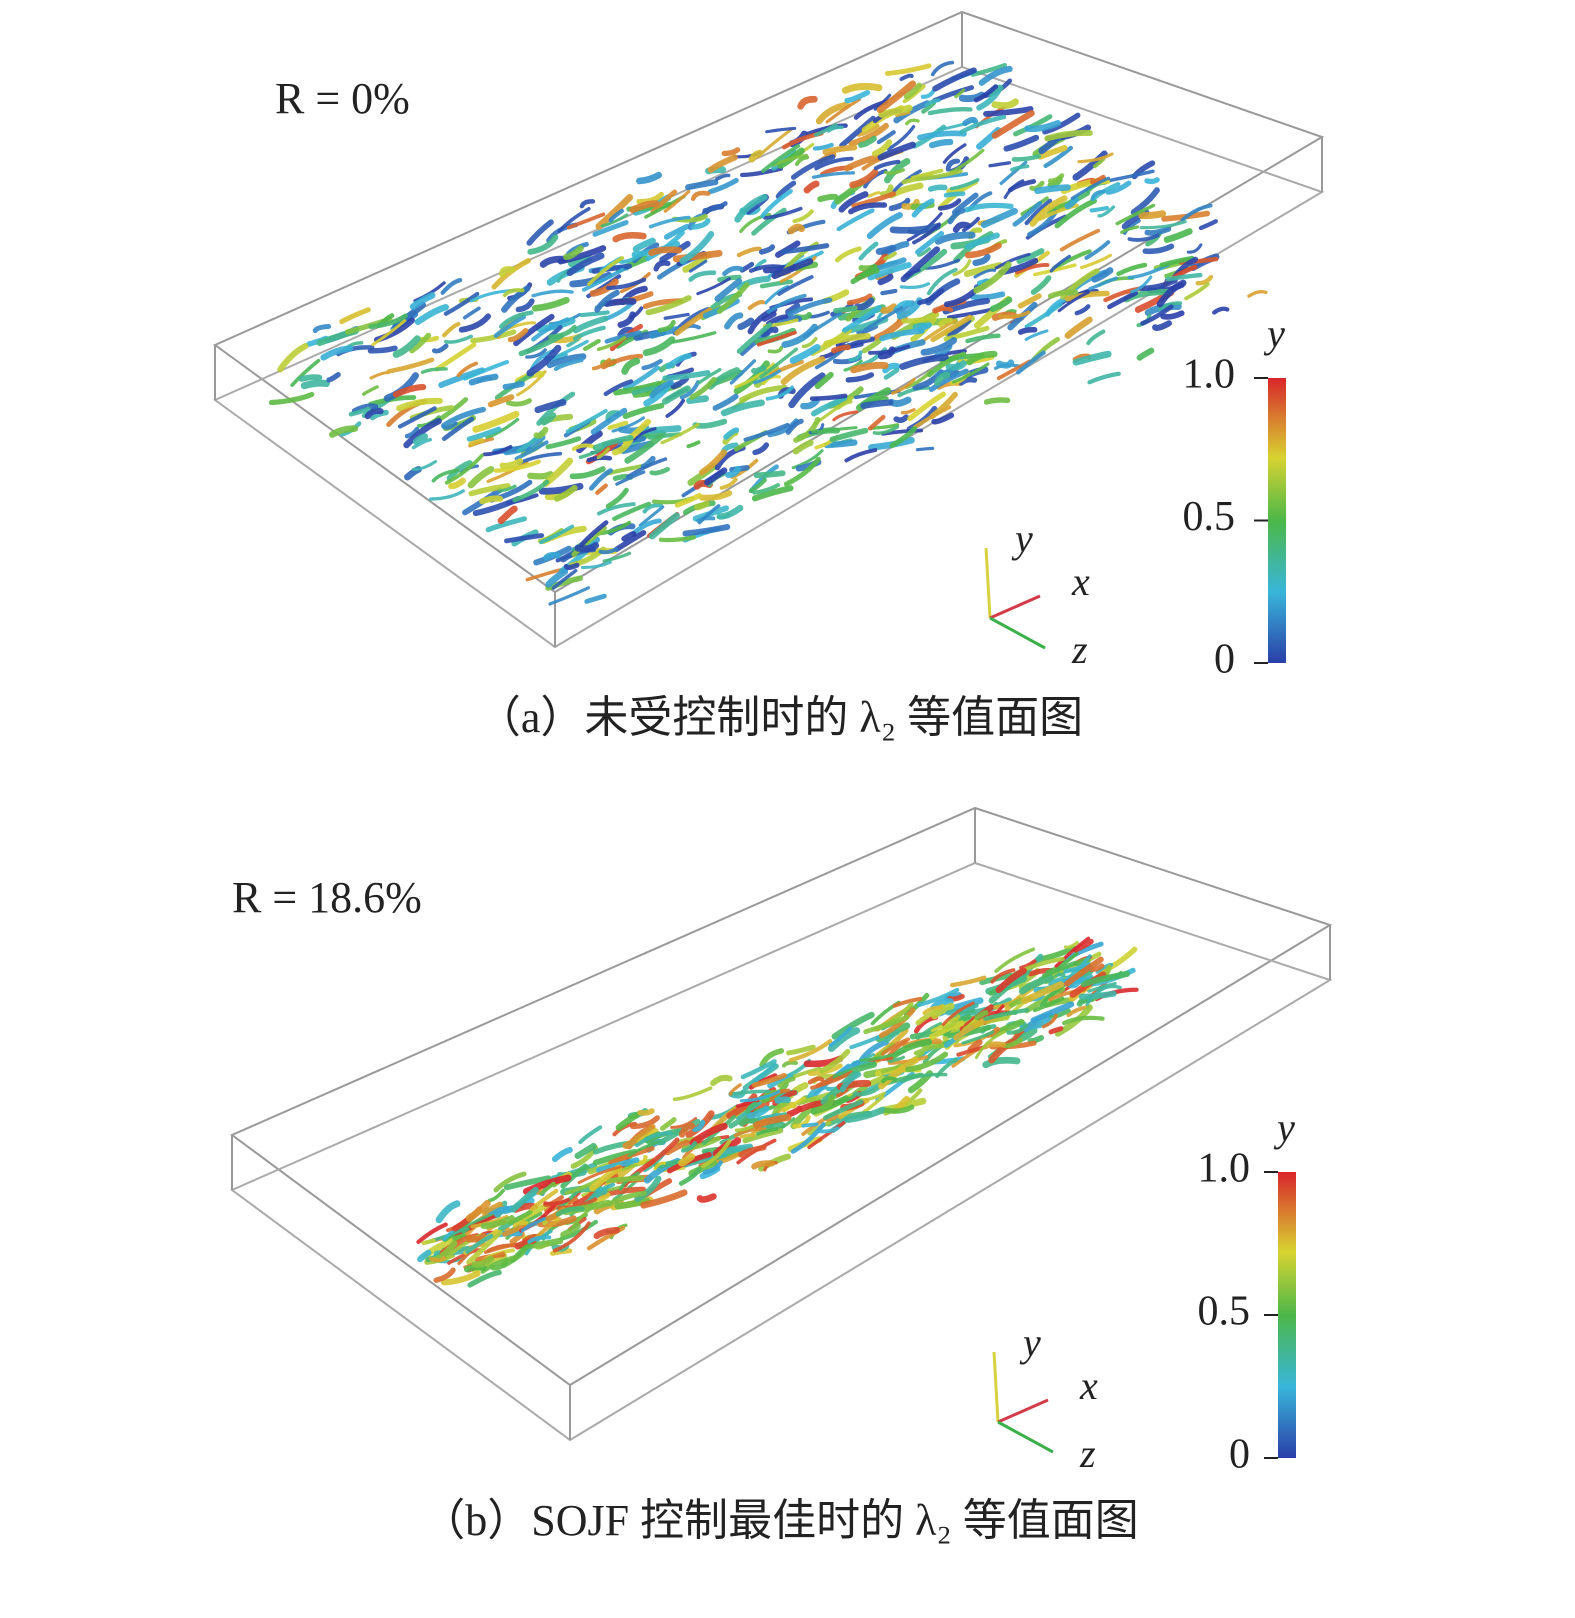  What do you see at coordinates (1239, 1455) in the screenshot?
I see `colorbar-tick-label: 0` at bounding box center [1239, 1455].